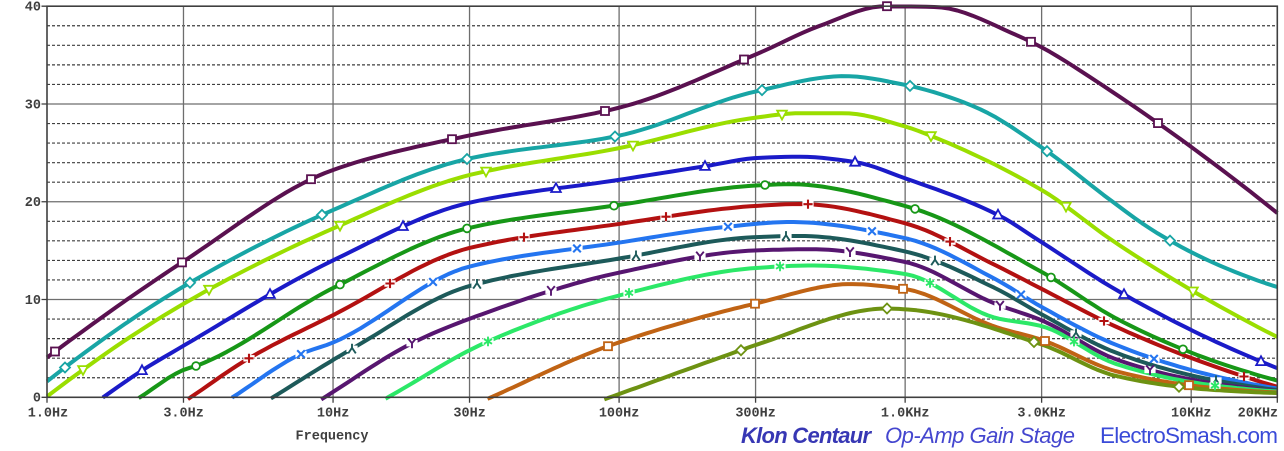 This screenshot has height=451, width=1284. Describe the element at coordinates (905, 414) in the screenshot. I see `svg-text: 1.0KHz` at that location.